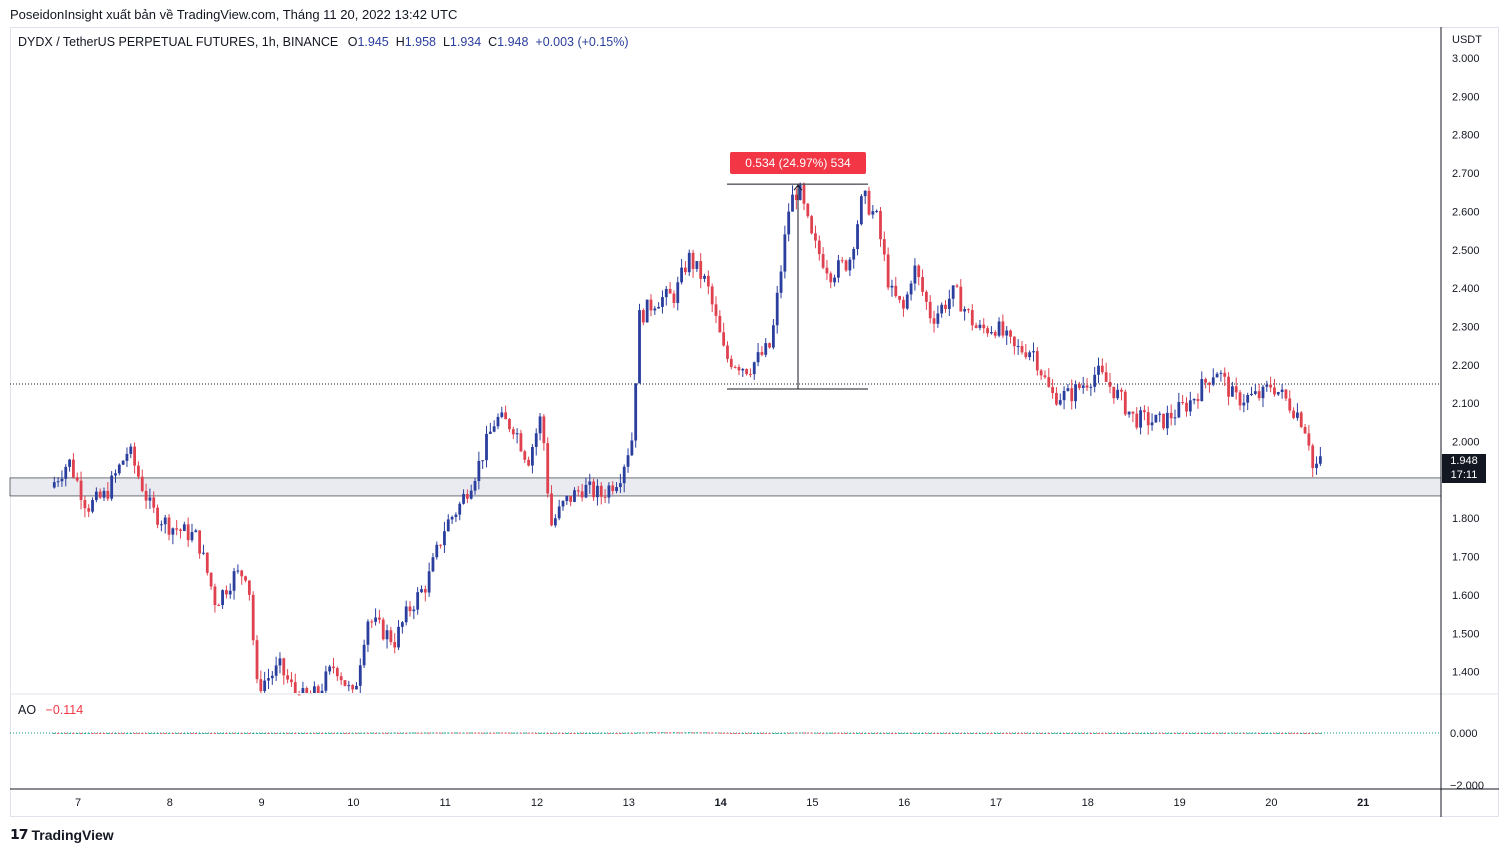  What do you see at coordinates (904, 803) in the screenshot?
I see `time-tick-label: 16` at bounding box center [904, 803].